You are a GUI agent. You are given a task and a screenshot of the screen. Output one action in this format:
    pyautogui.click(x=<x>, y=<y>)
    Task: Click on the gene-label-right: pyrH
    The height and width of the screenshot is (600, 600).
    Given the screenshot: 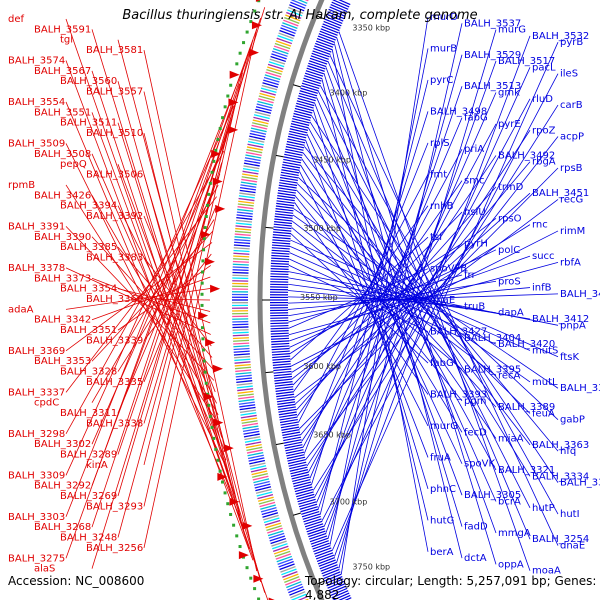 What is the action you would take?
    pyautogui.click(x=476, y=244)
    